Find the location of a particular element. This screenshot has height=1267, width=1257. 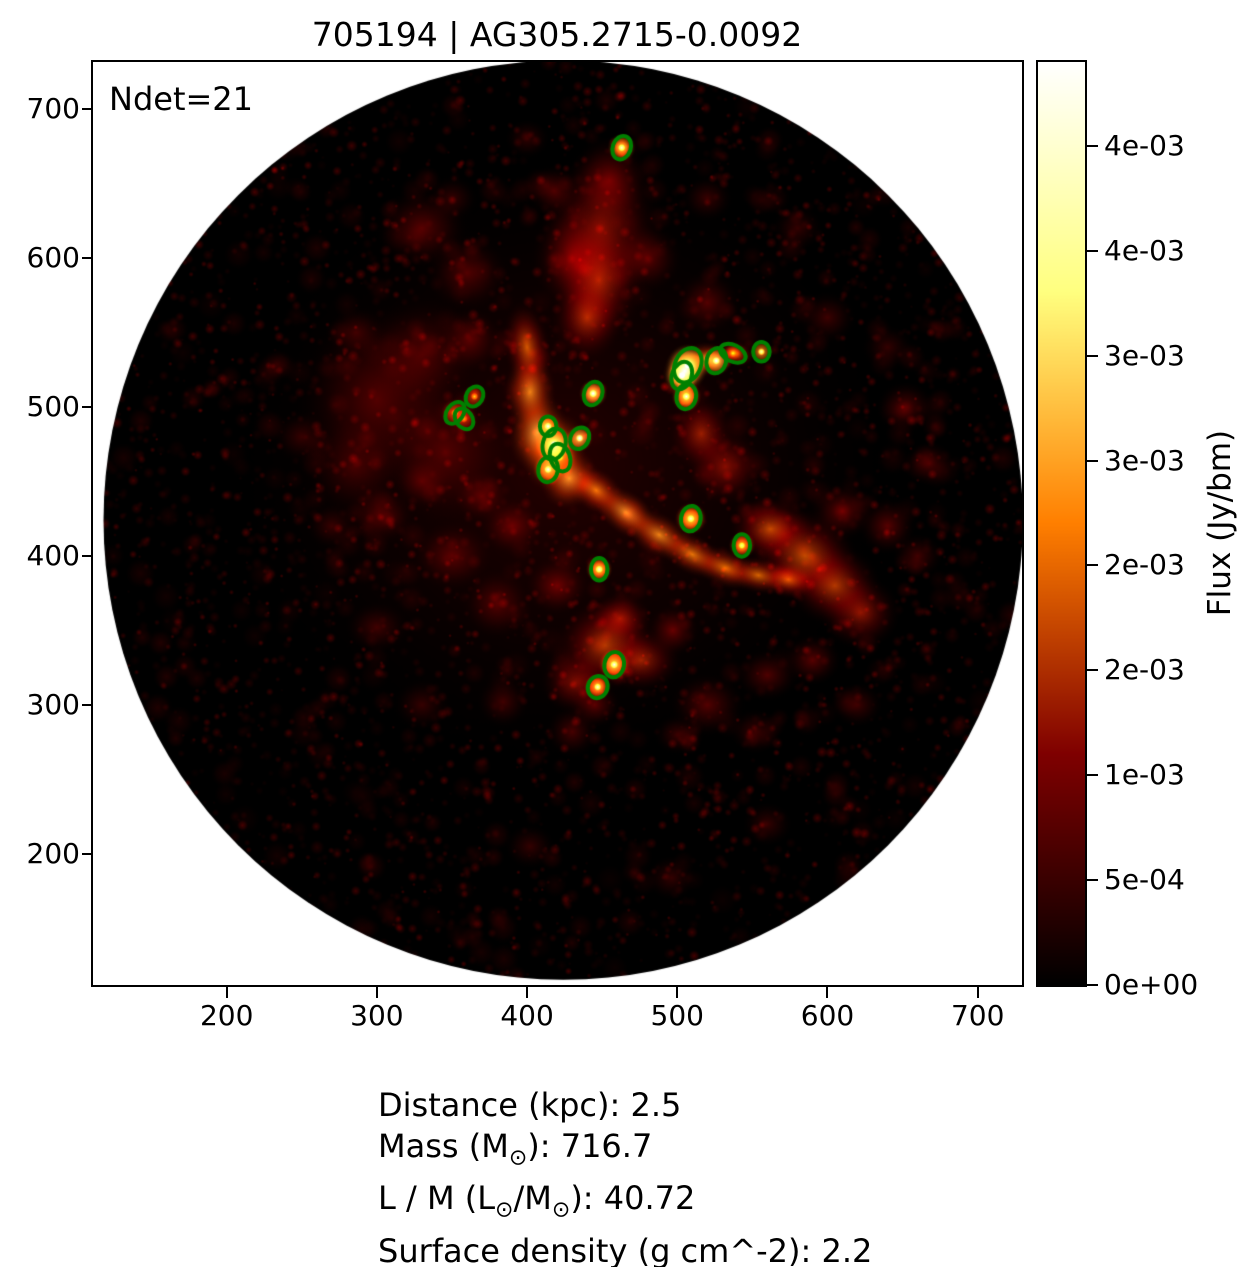

colorbar-label: Flux (Jy/bm) is located at coordinates (1220, 523).